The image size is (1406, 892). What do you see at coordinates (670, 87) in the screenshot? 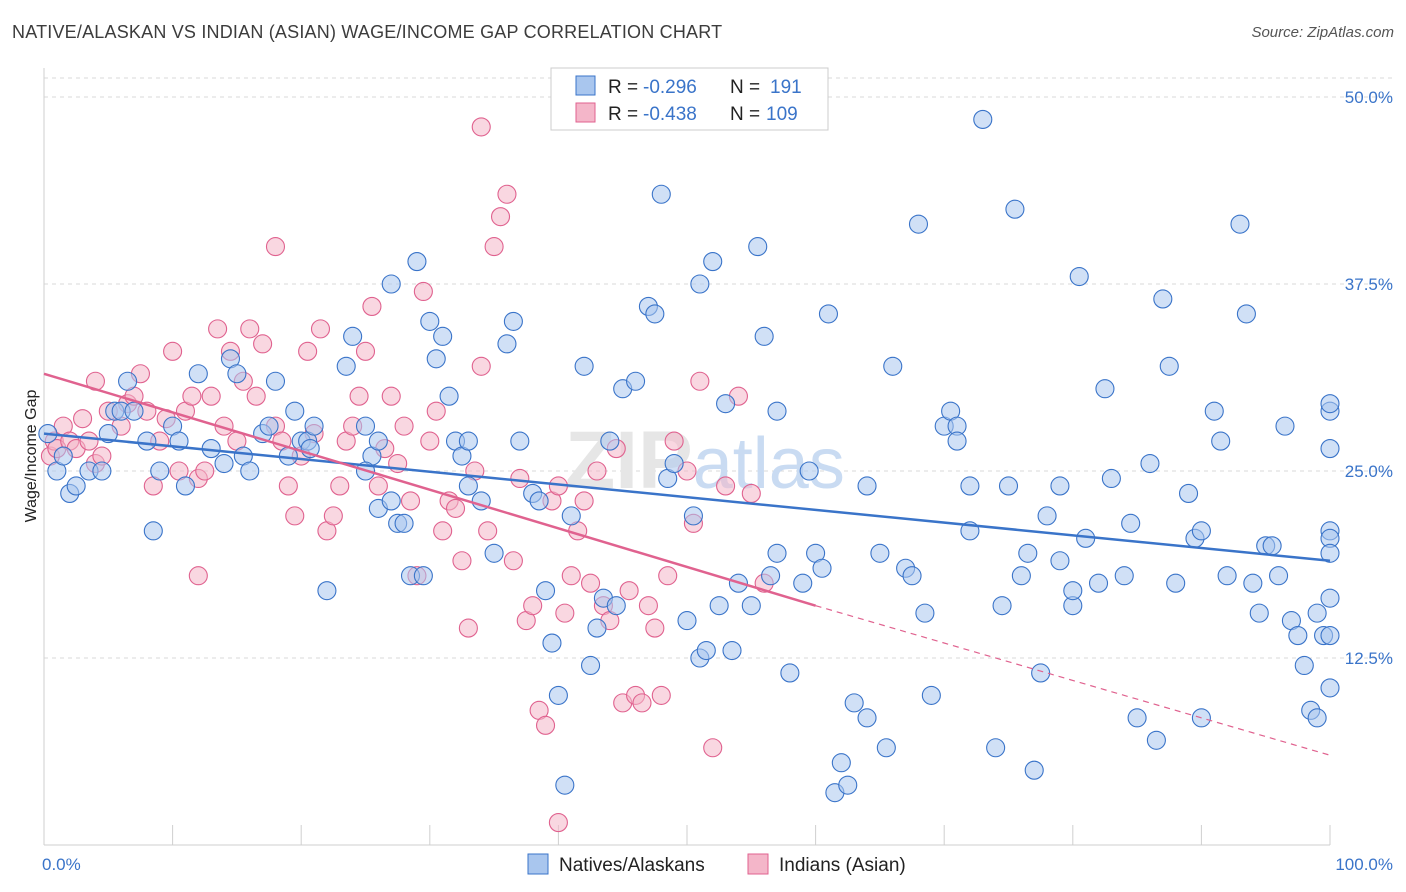
I see `legend-r-value: -0.296` at bounding box center [670, 87].